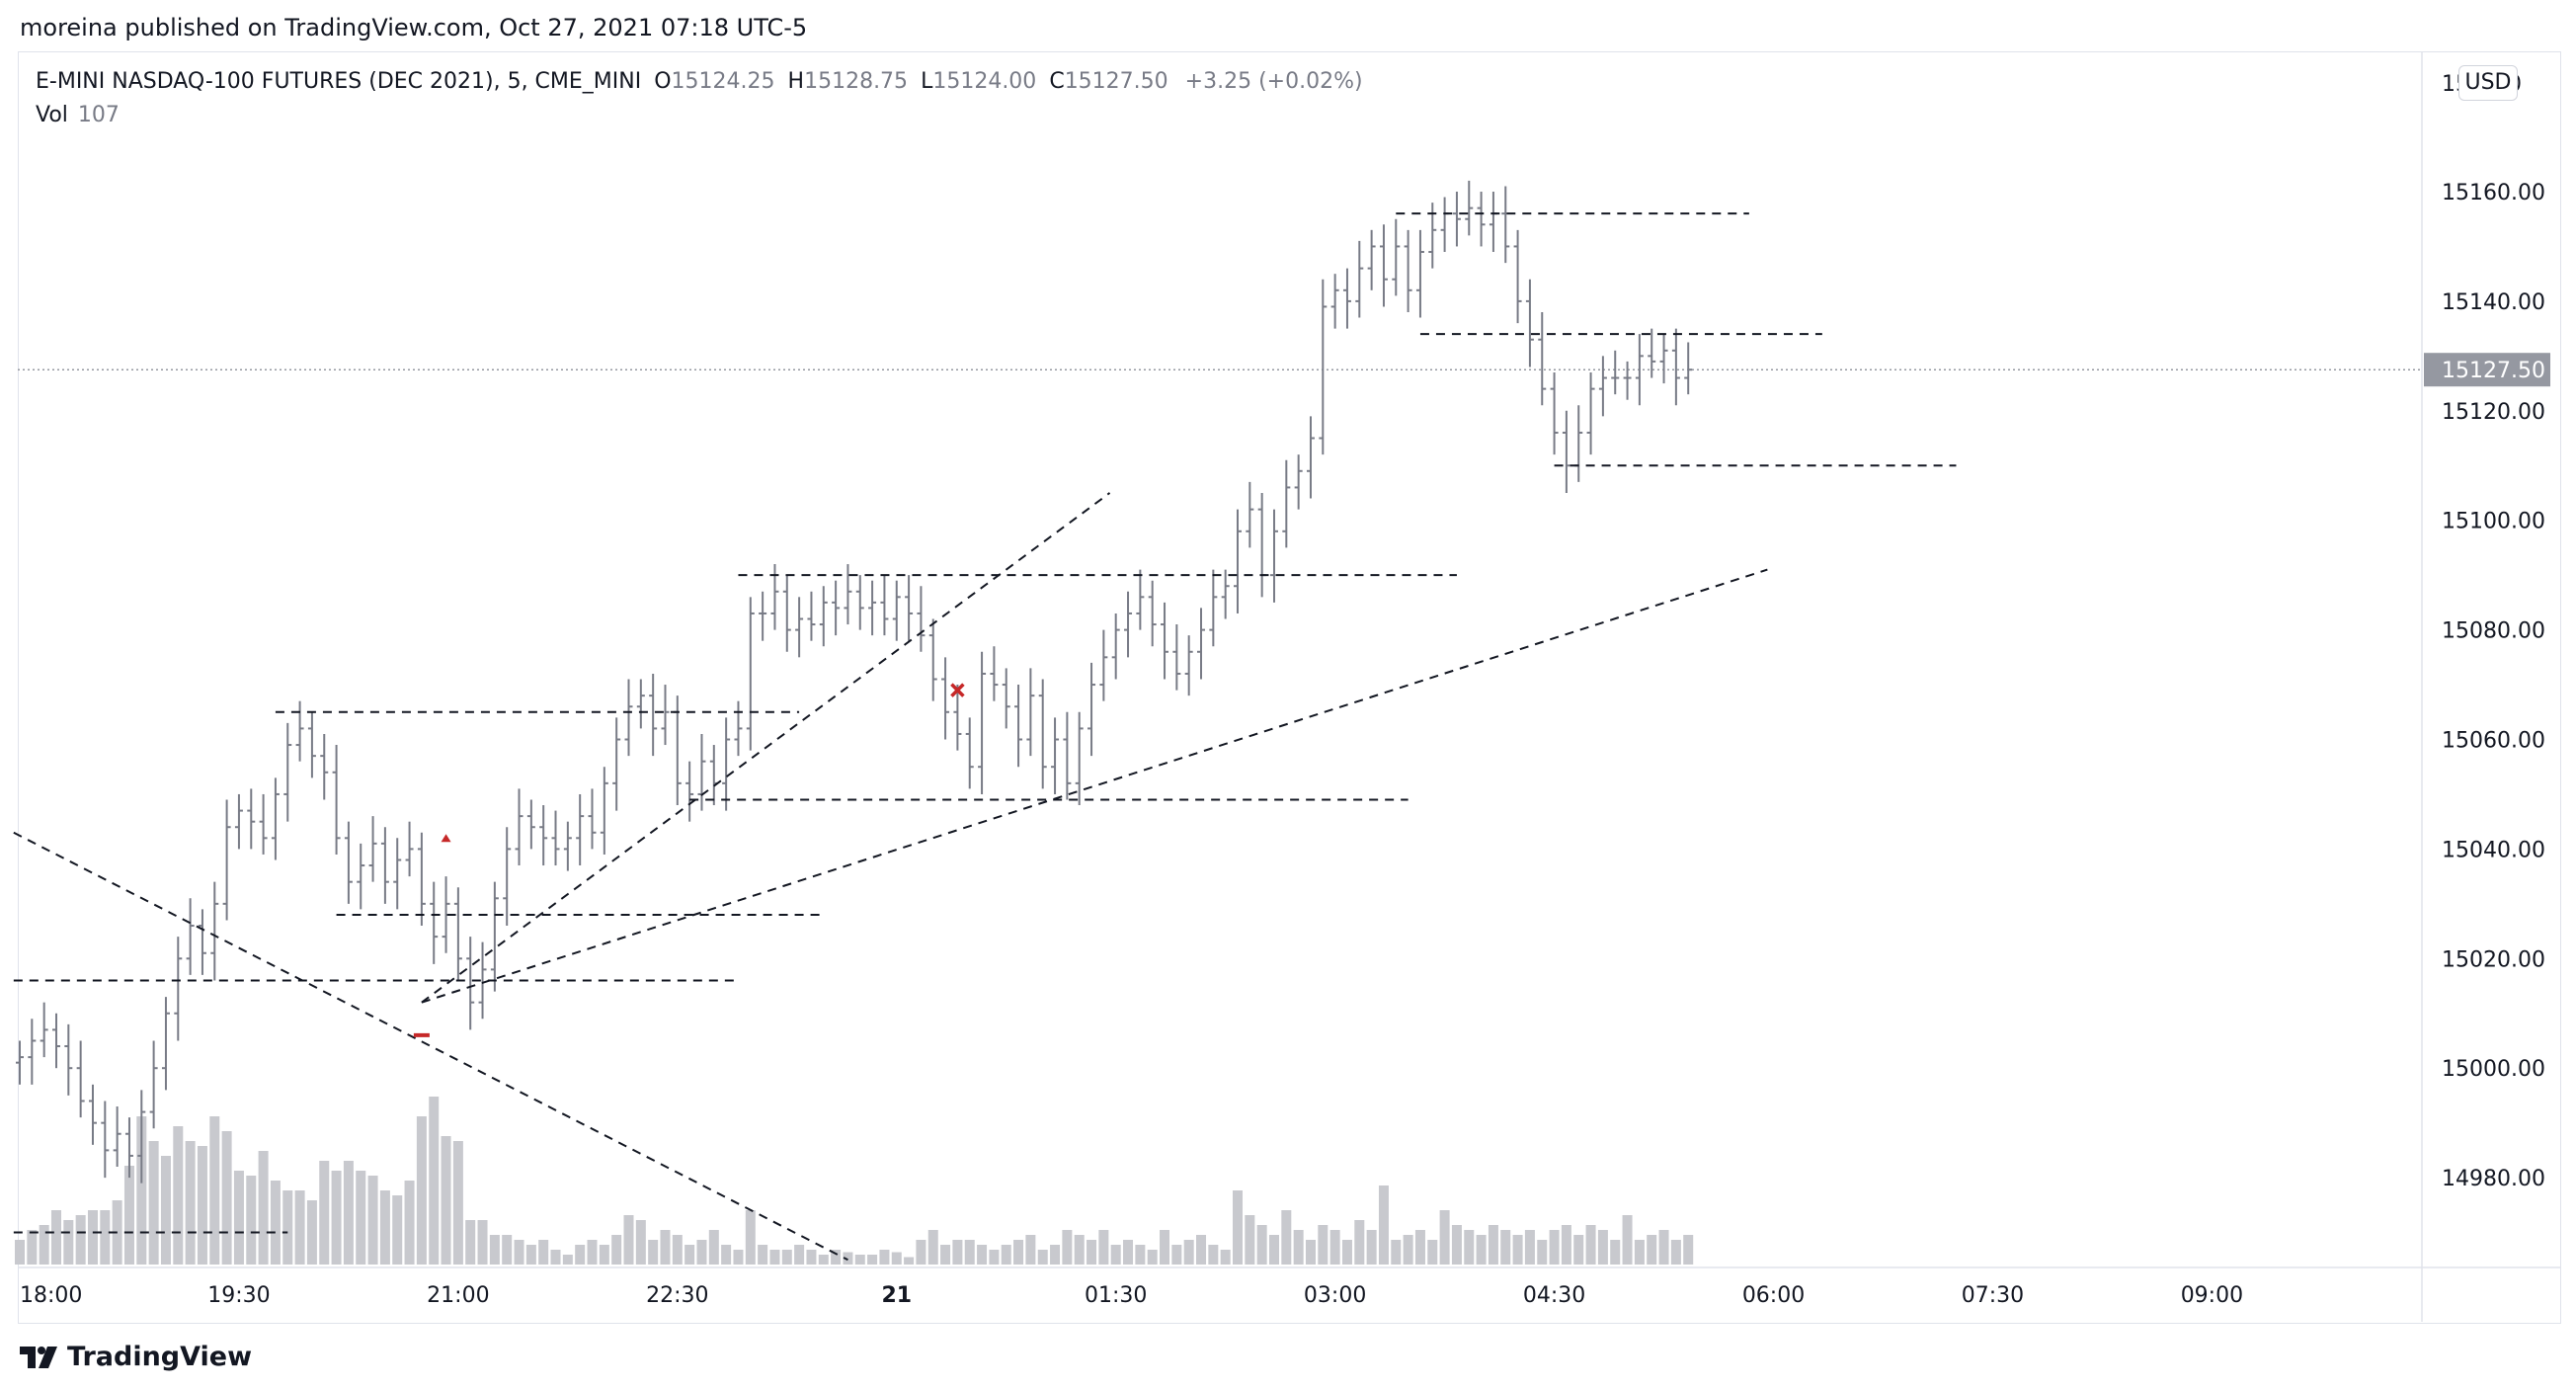  What do you see at coordinates (458, 1295) in the screenshot?
I see `x-tick-label: 21:00` at bounding box center [458, 1295].